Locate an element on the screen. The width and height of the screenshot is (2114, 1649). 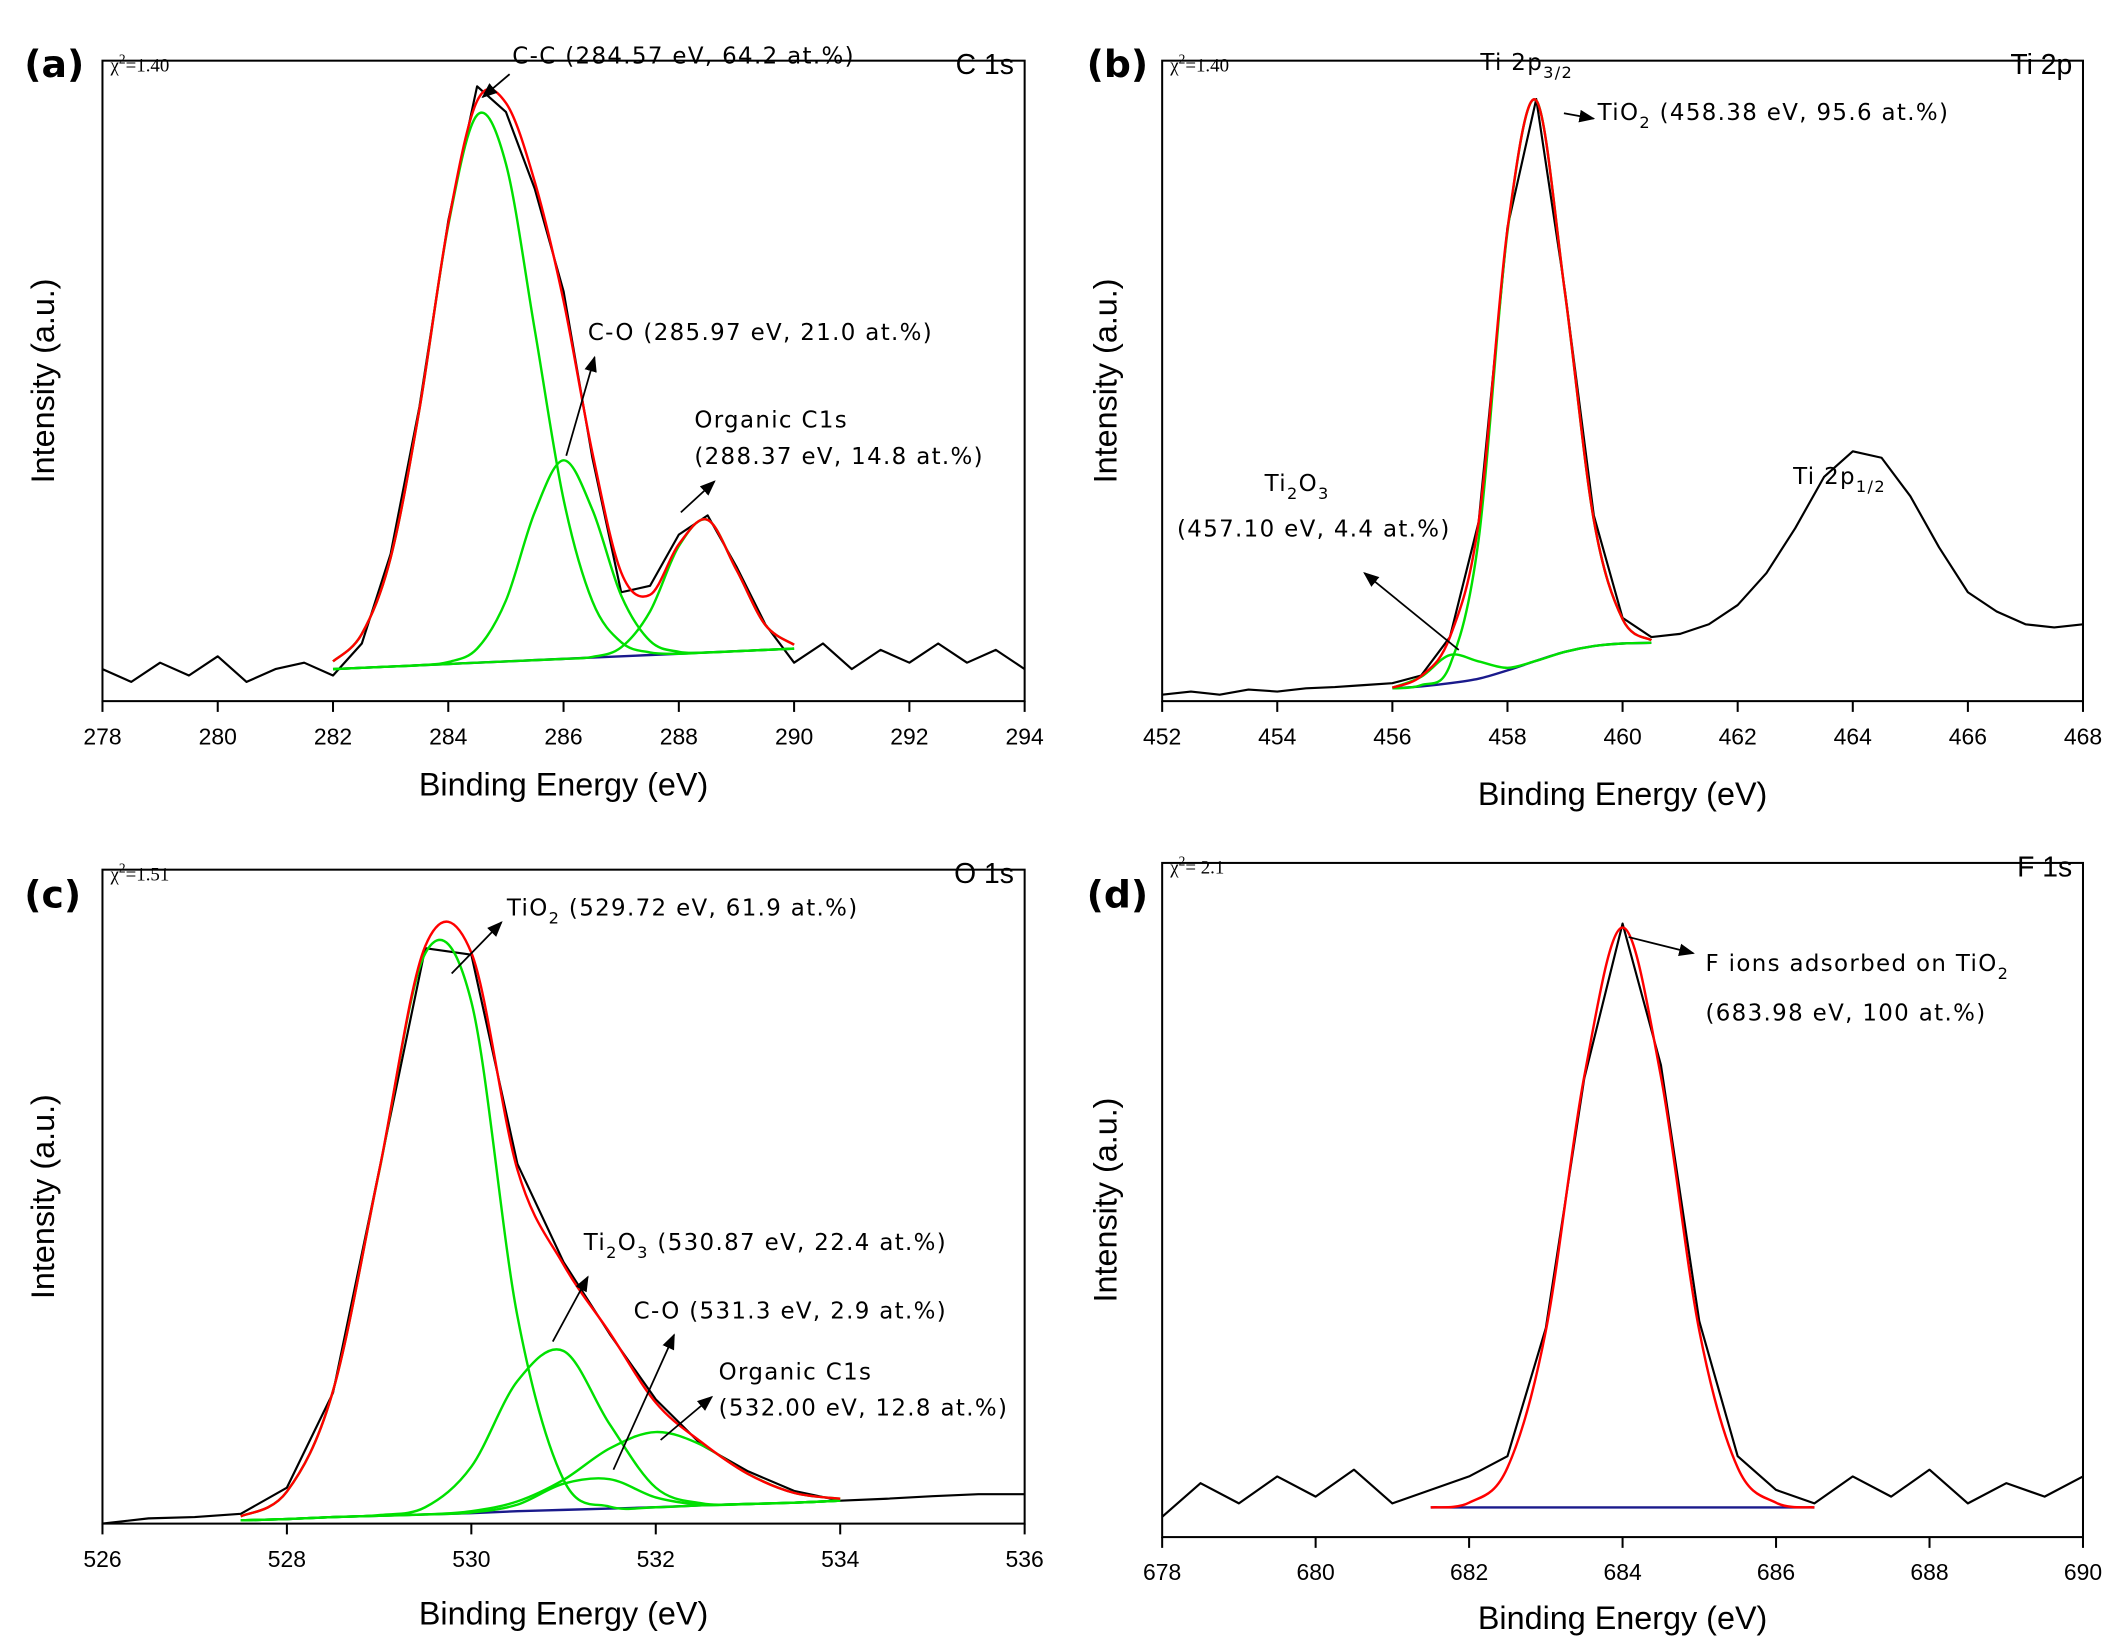
annotation: Organic C1s is located at coordinates (771, 420).